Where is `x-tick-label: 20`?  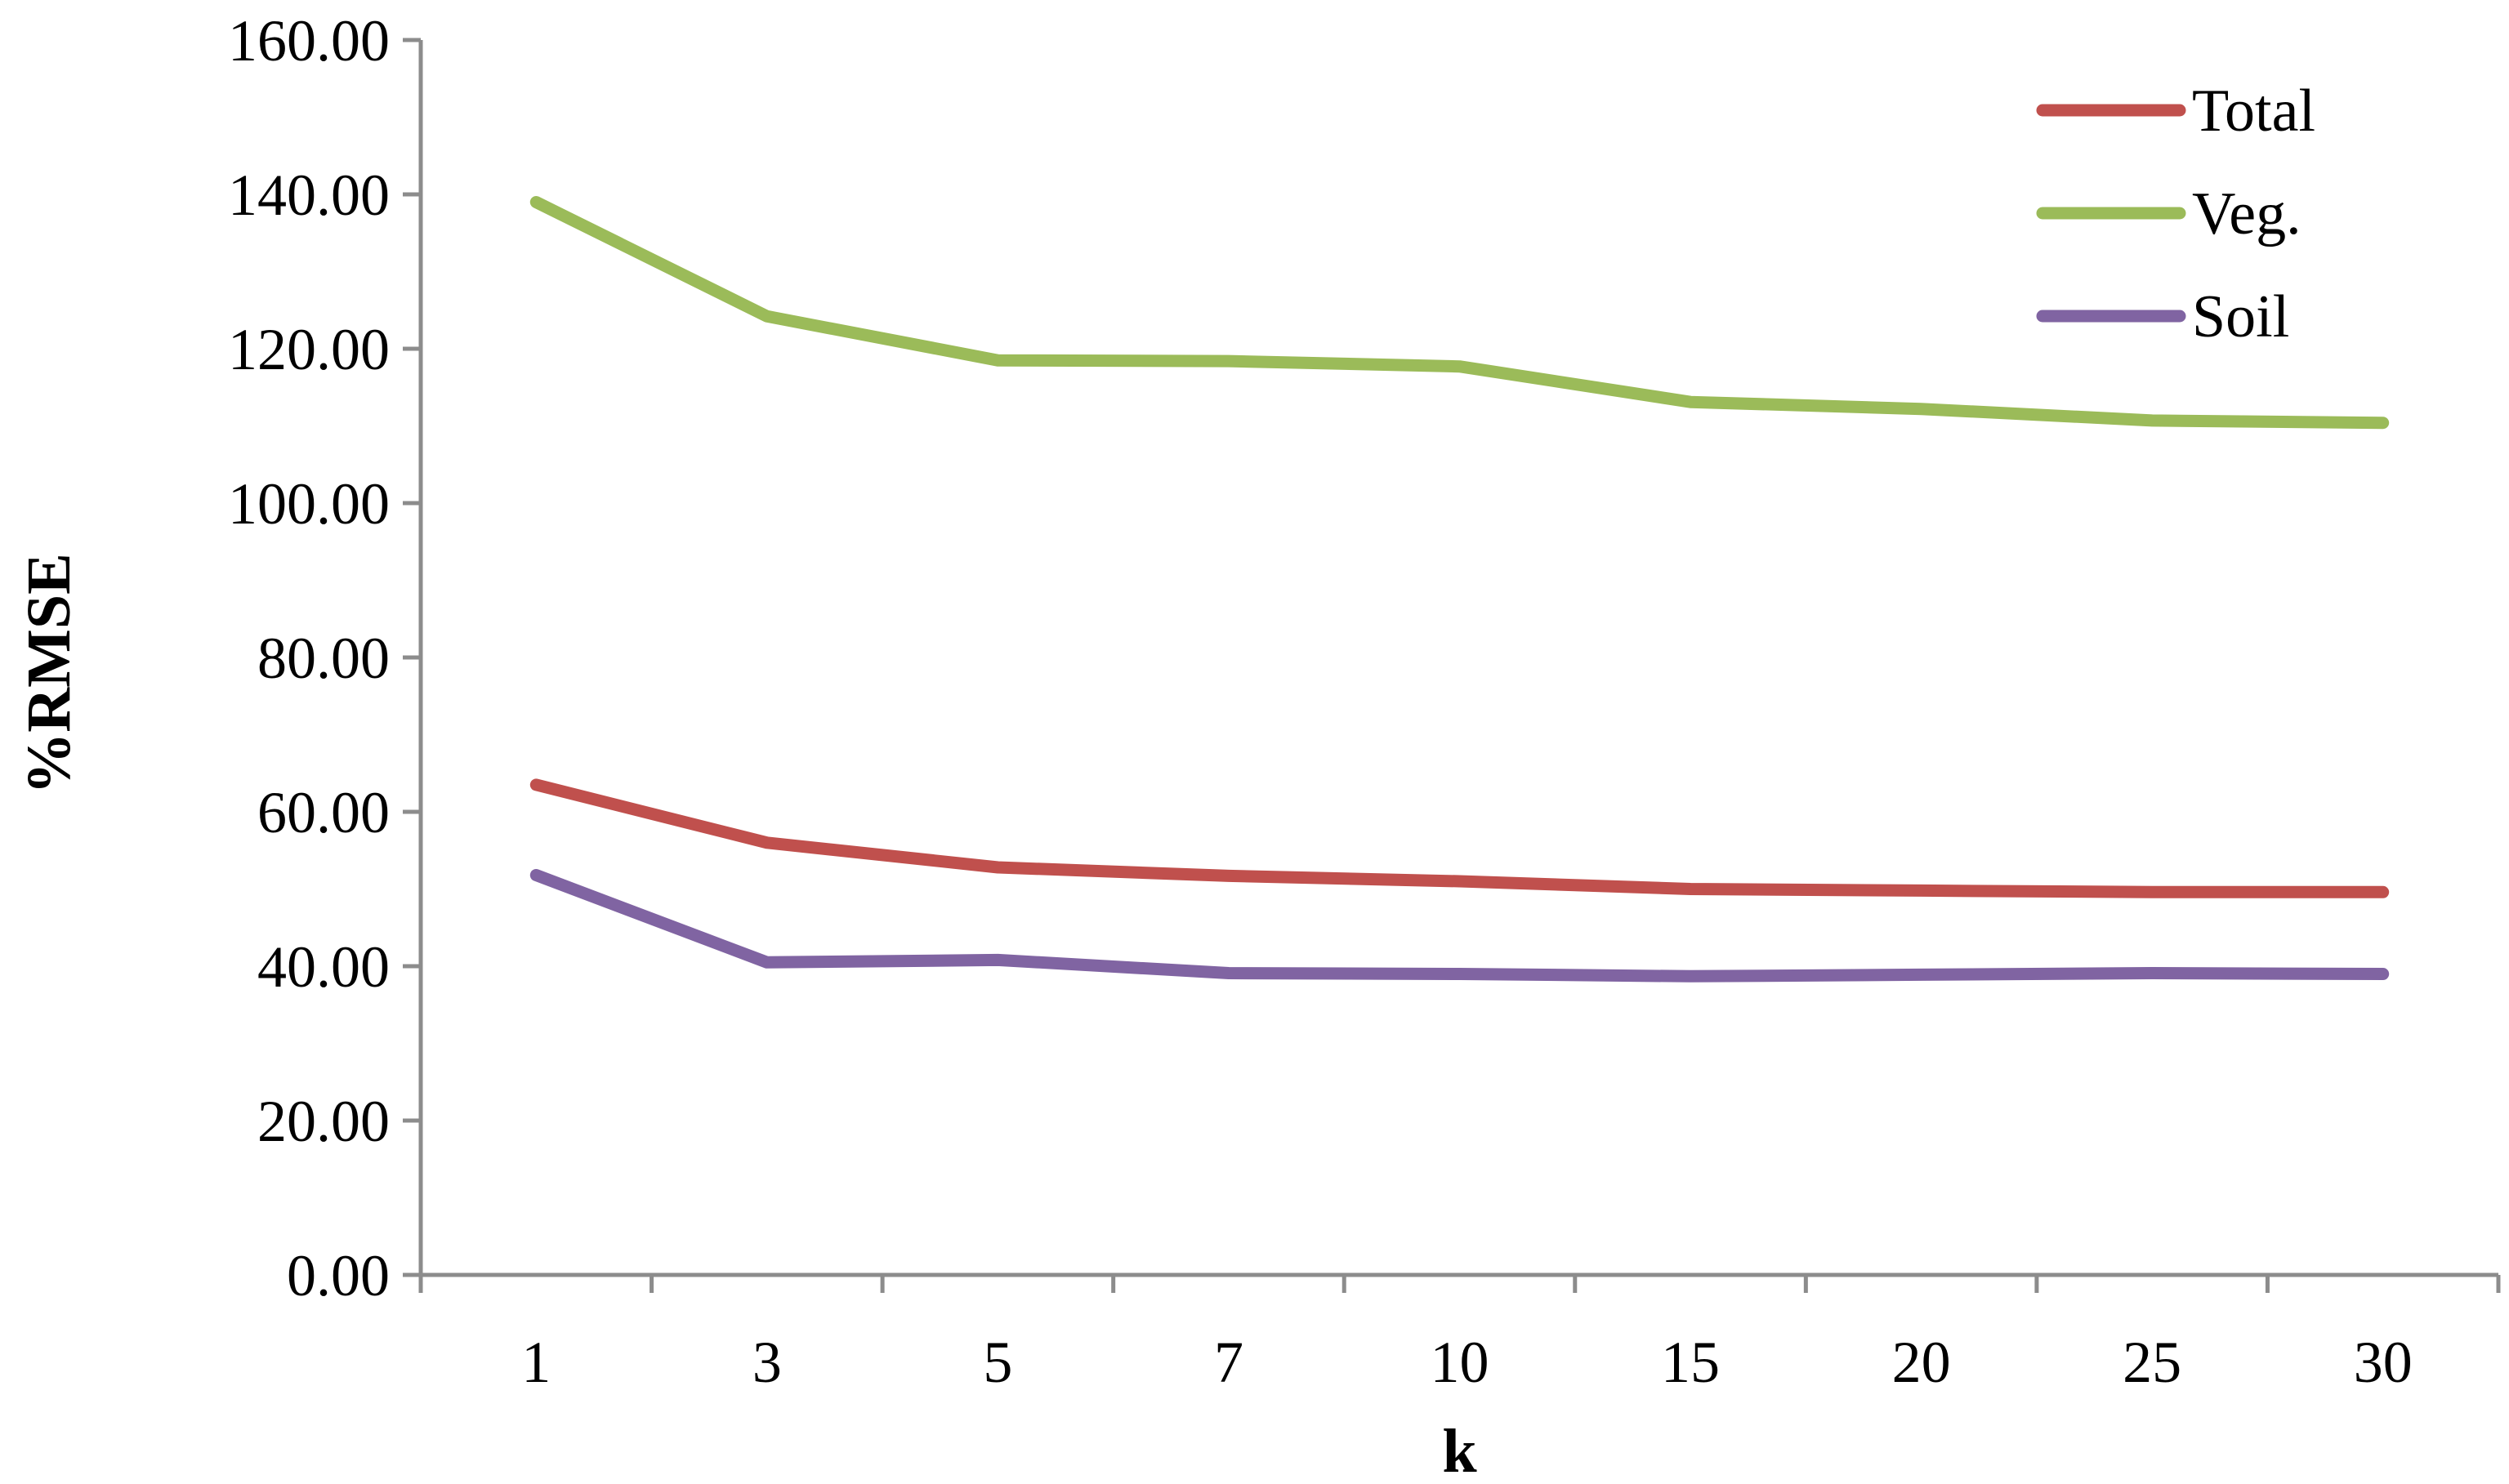 x-tick-label: 20 is located at coordinates (1921, 1362).